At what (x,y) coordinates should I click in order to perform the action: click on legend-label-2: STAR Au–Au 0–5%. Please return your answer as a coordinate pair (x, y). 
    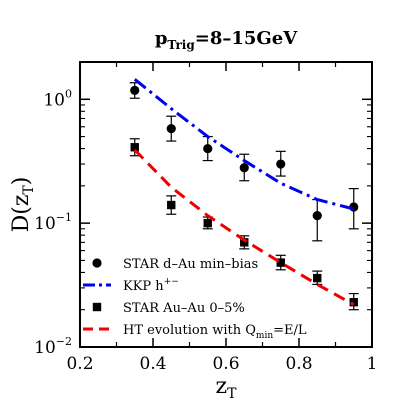
    Looking at the image, I should click on (184, 308).